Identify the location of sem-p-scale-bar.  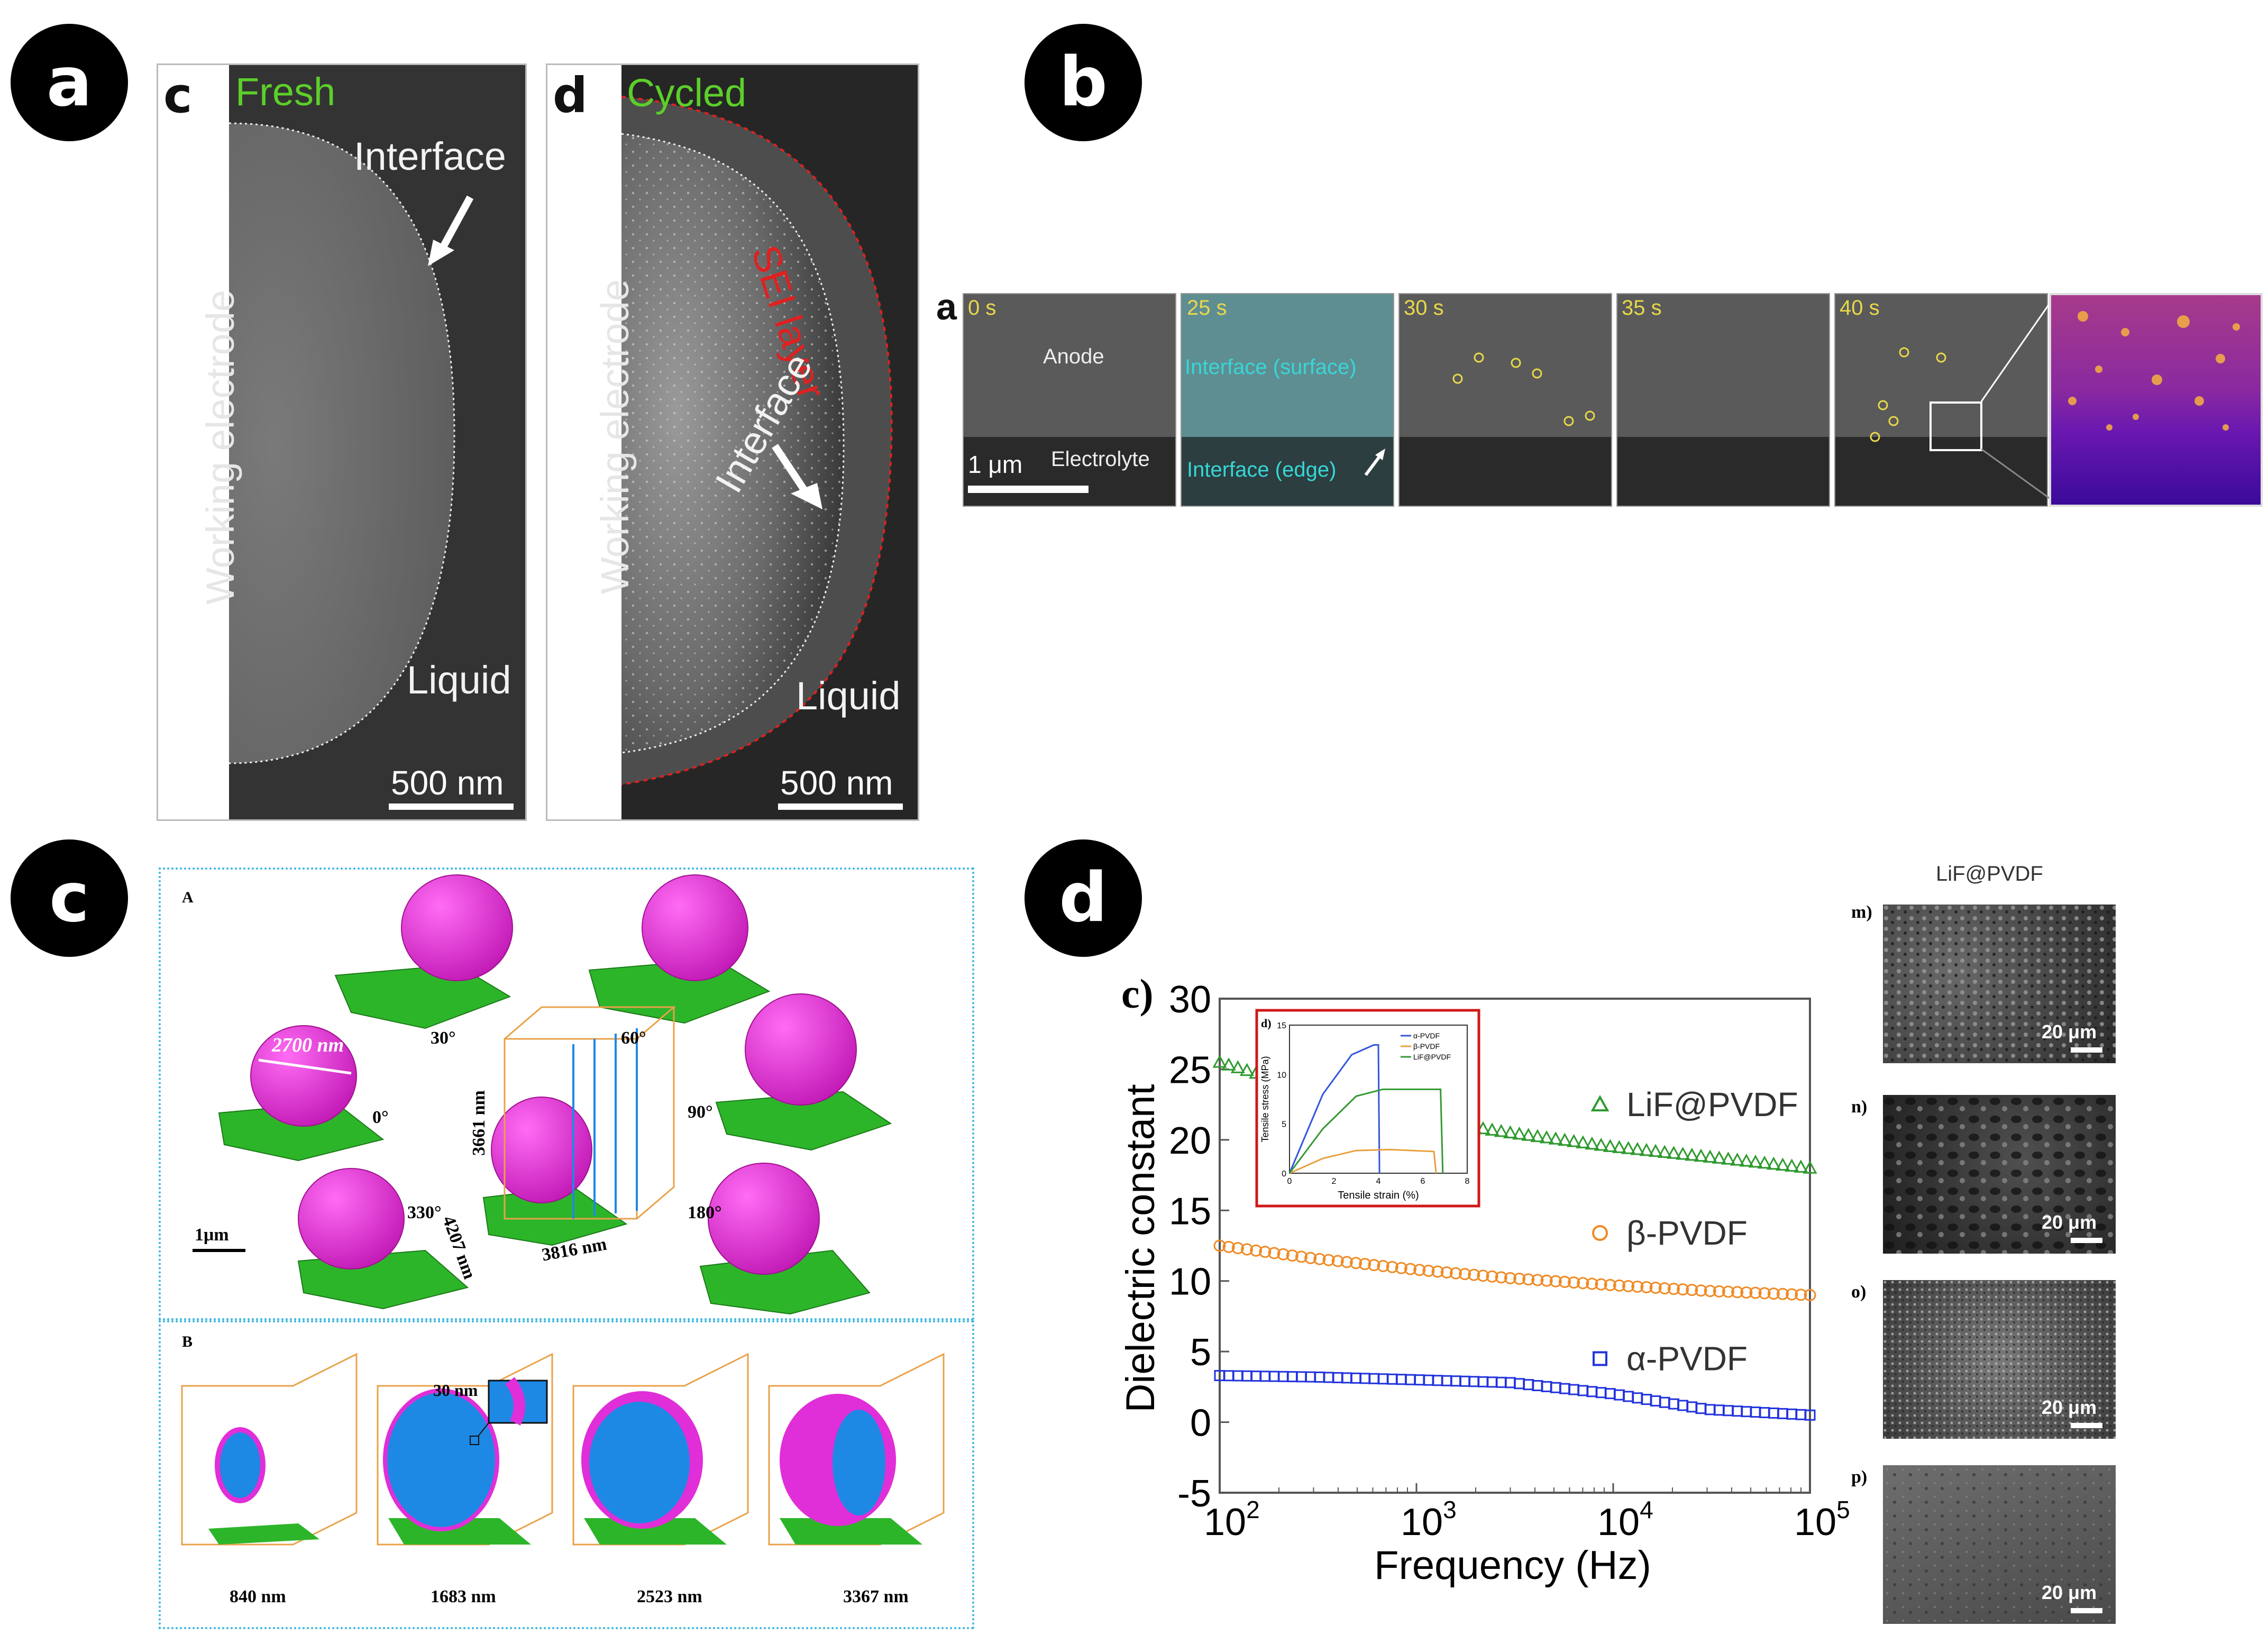
(2086, 1611).